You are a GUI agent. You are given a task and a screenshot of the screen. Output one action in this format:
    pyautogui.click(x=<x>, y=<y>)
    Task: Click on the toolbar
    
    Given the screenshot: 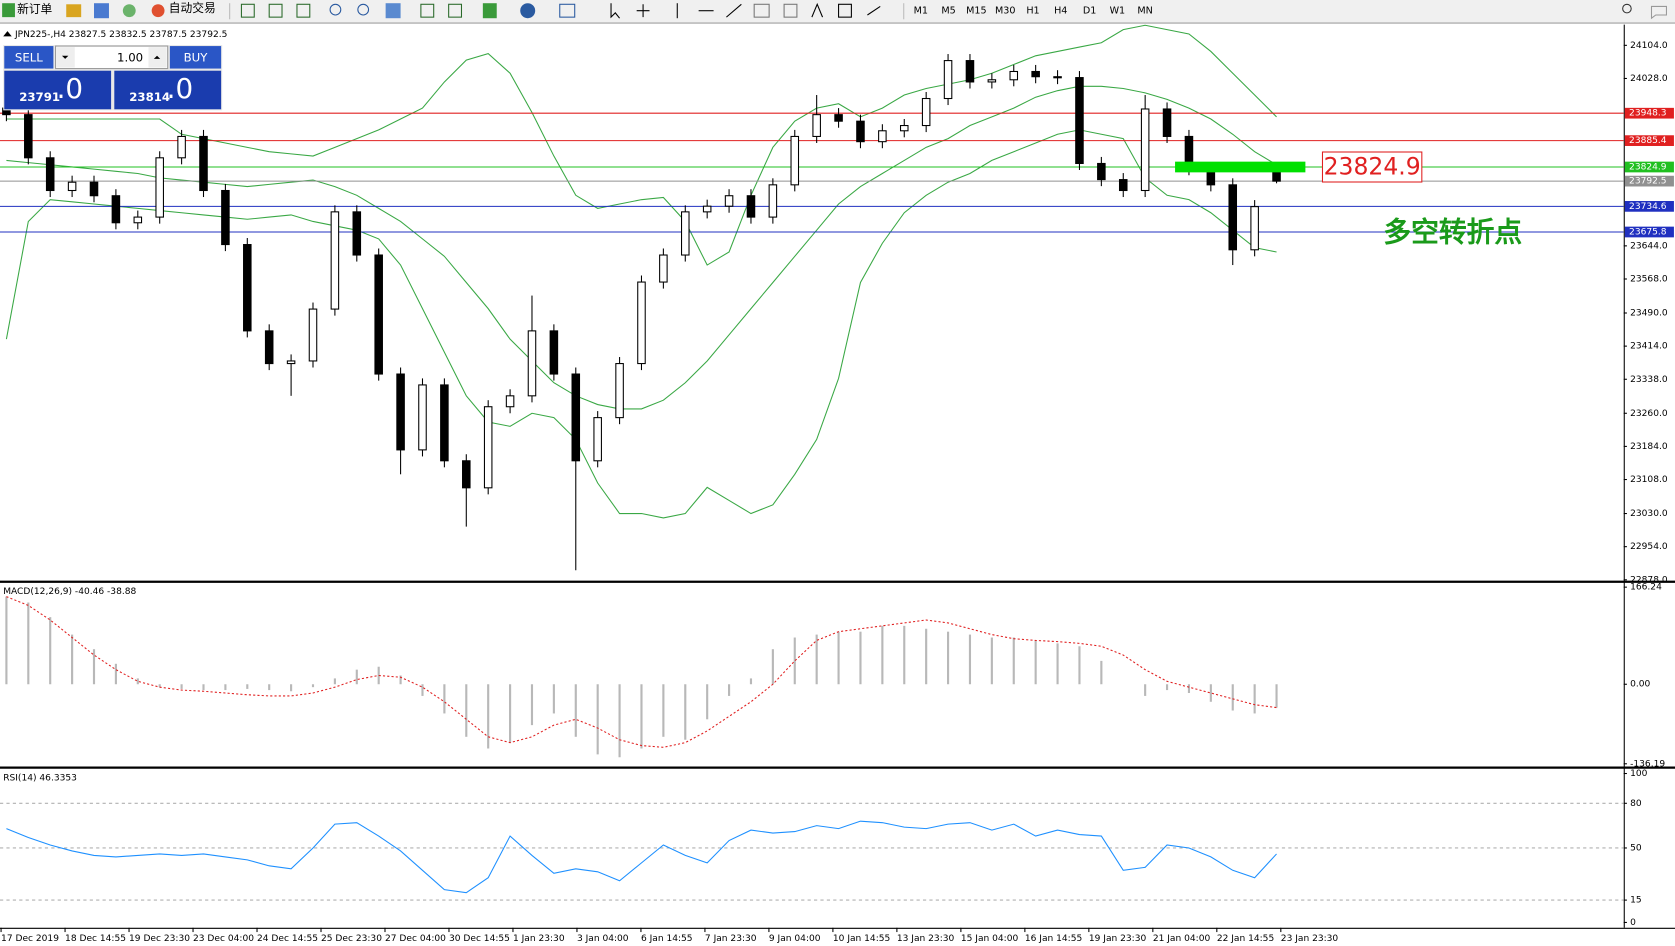 What is the action you would take?
    pyautogui.click(x=837, y=11)
    